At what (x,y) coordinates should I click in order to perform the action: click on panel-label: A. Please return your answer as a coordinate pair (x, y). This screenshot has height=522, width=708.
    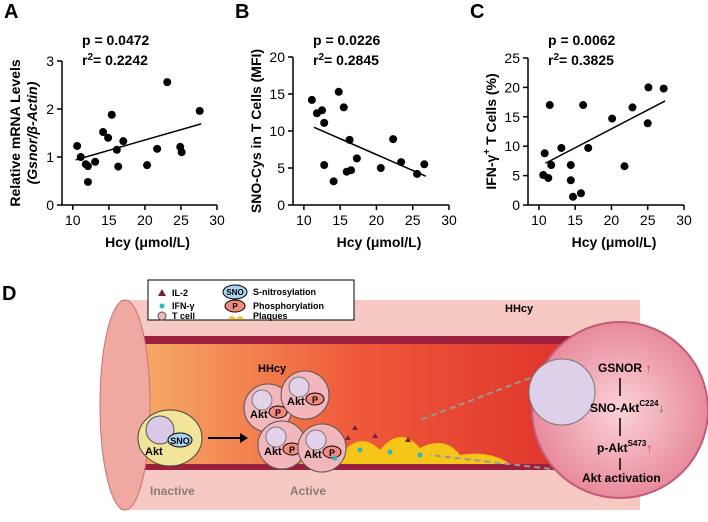
    Looking at the image, I should click on (11, 12).